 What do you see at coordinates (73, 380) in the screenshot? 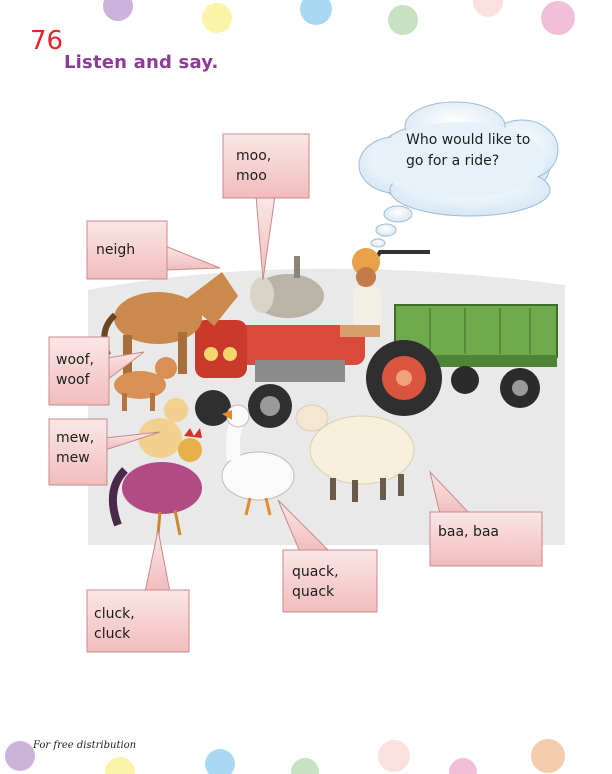
I see `label-woof-line-2: woof` at bounding box center [73, 380].